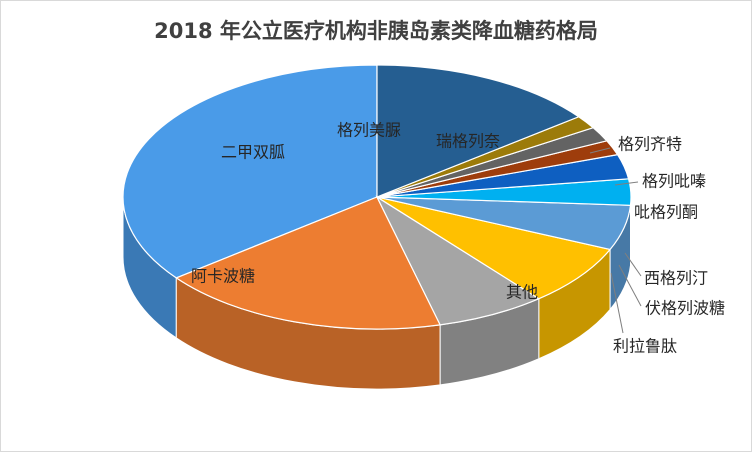  I want to click on slice-label-利拉鲁肽: 利拉鲁肽, so click(645, 346).